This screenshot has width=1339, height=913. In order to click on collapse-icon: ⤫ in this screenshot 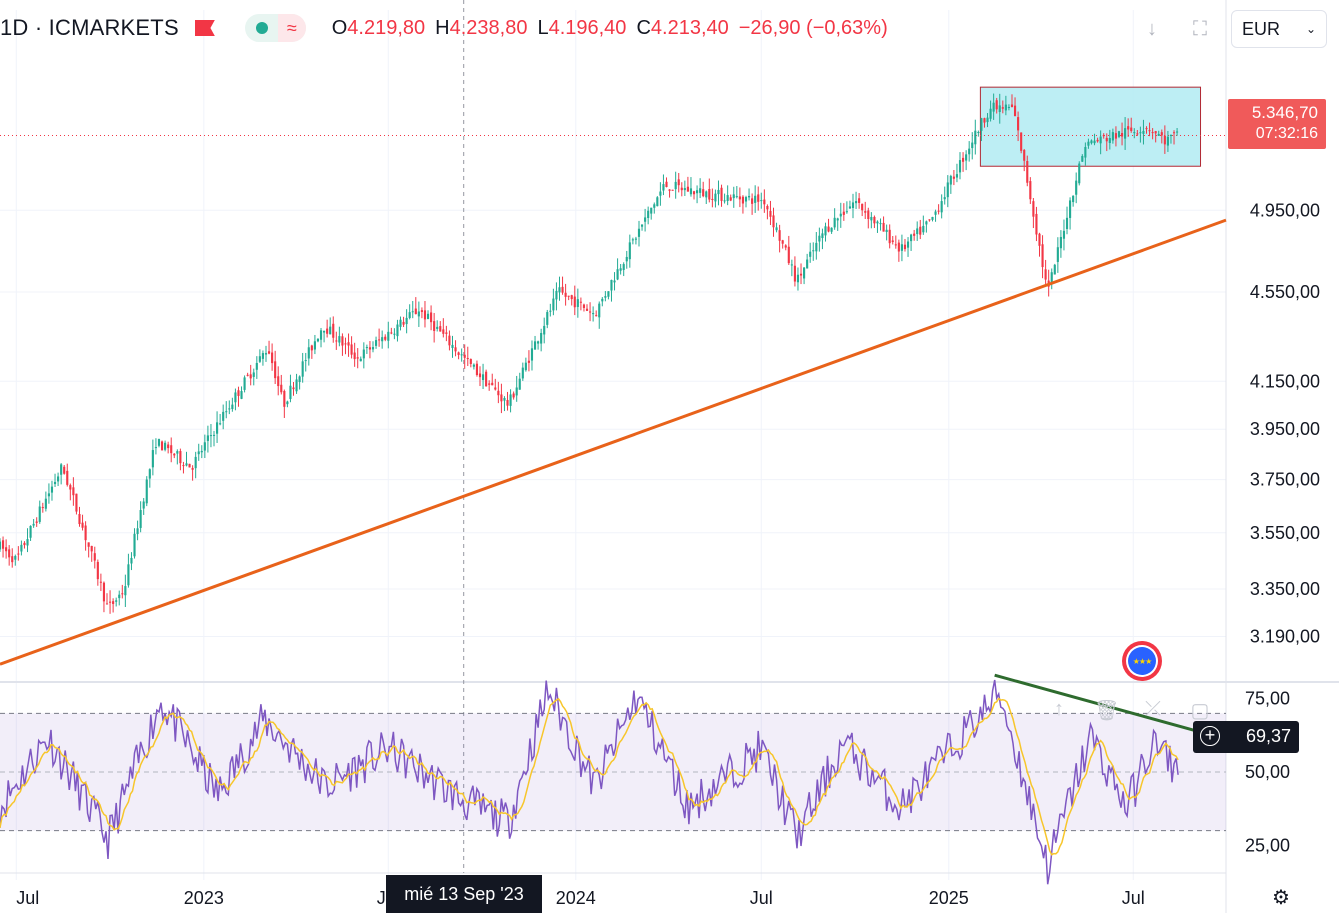, I will do `click(1153, 709)`.